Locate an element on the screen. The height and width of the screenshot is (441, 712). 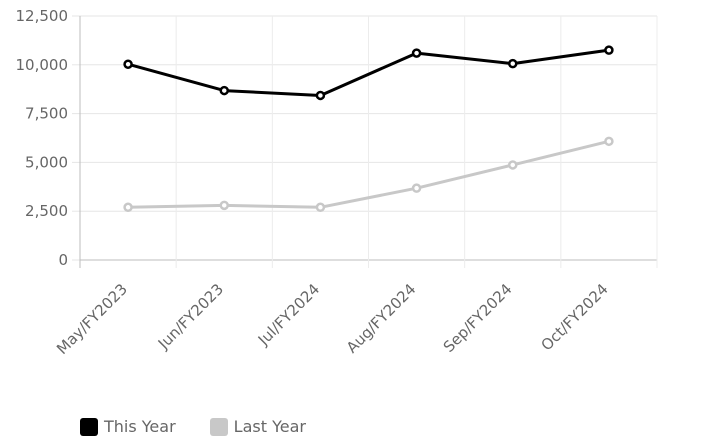
y-tick-label: 10,000 is located at coordinates (42, 65).